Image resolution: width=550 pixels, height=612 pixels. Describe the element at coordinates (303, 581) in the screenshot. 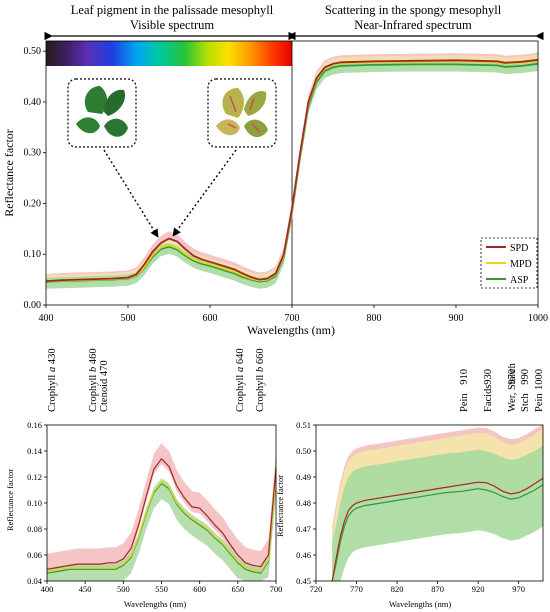

I see `y-tick-label: 0.45` at that location.